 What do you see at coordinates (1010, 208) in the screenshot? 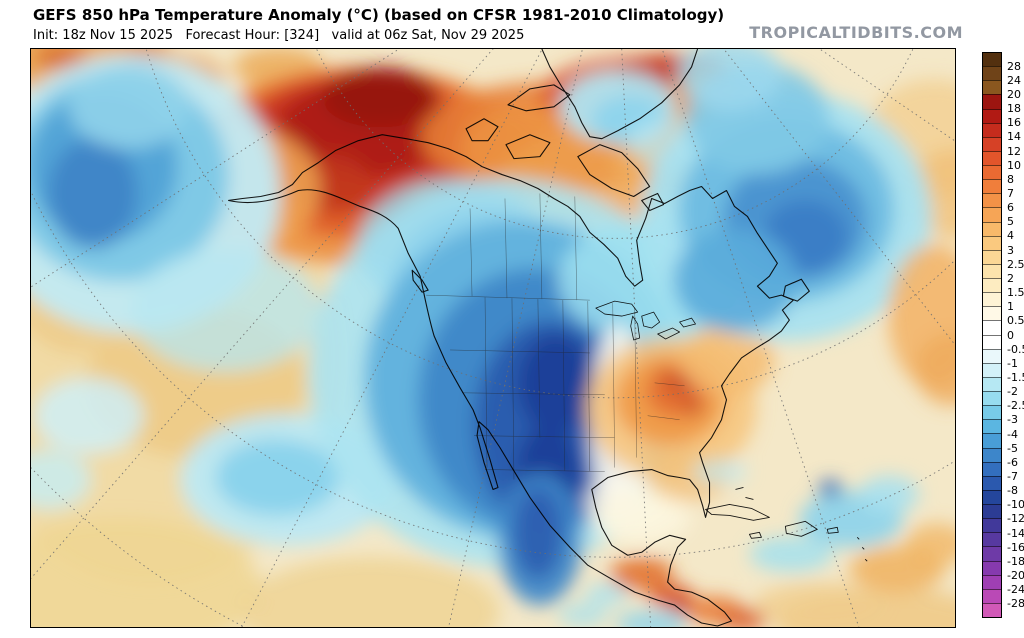
I see `colorbar-label: 6` at bounding box center [1010, 208].